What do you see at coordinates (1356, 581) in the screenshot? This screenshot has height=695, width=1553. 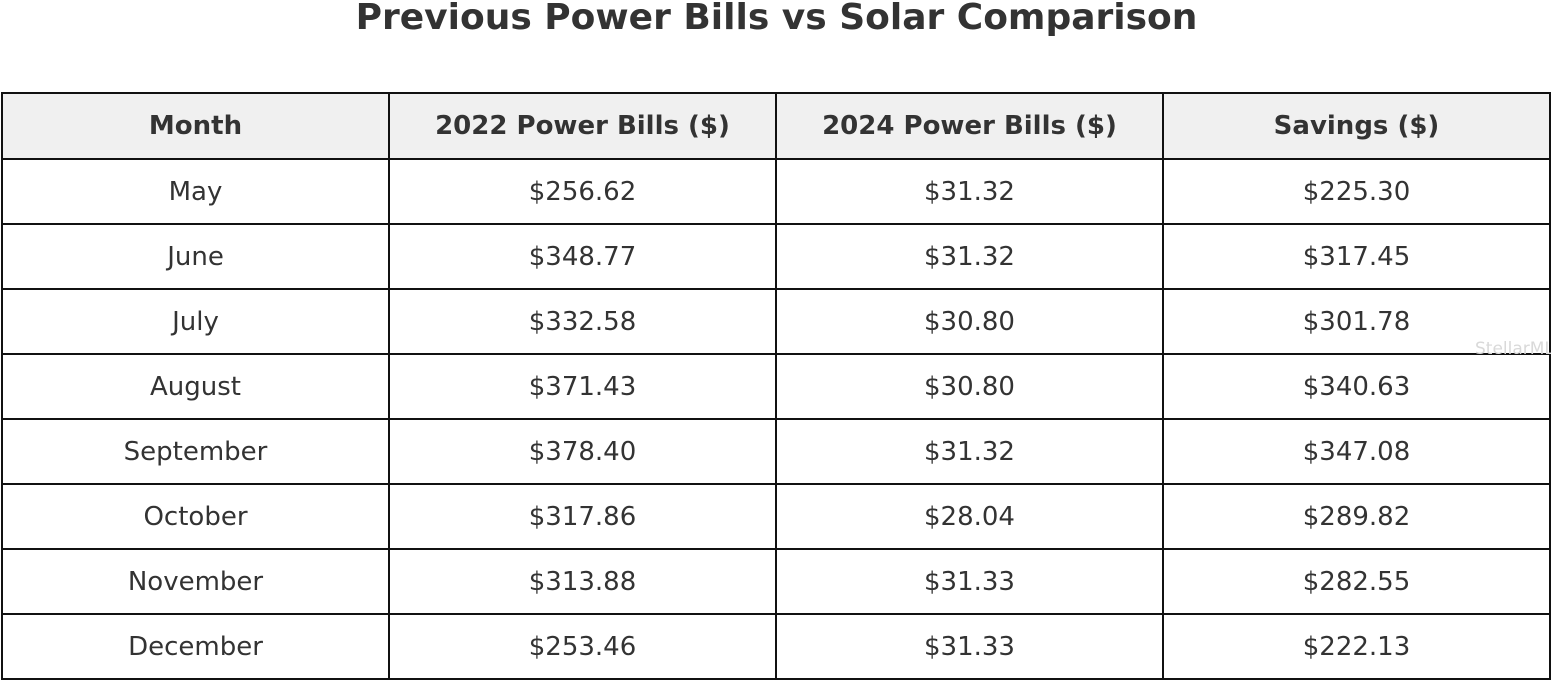 I see `cell-savings: $282.55` at bounding box center [1356, 581].